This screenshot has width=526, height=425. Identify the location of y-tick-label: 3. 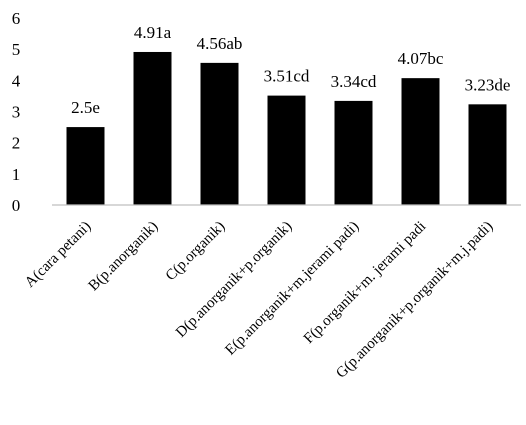
(16, 112).